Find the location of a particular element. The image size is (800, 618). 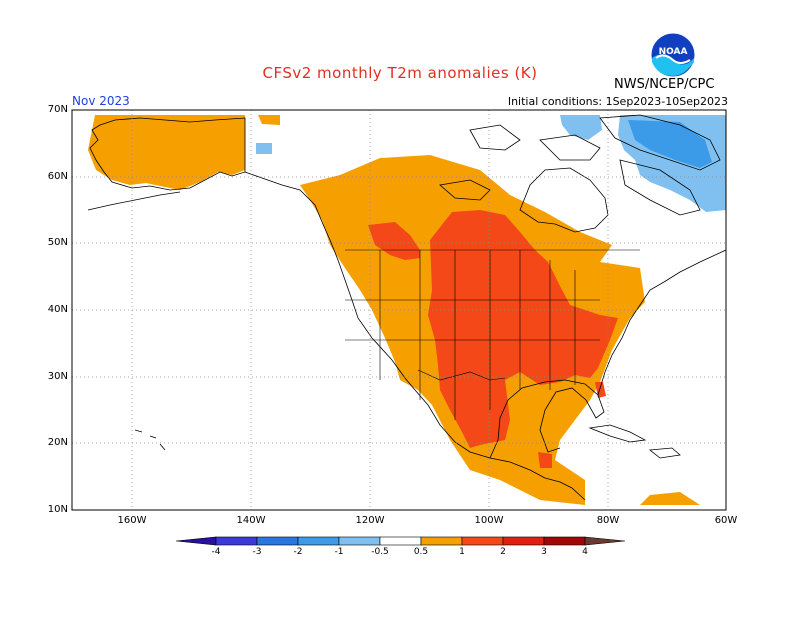

initial-conditions: Initial conditions: 1Sep2023-10Sep2023 is located at coordinates (617, 101).